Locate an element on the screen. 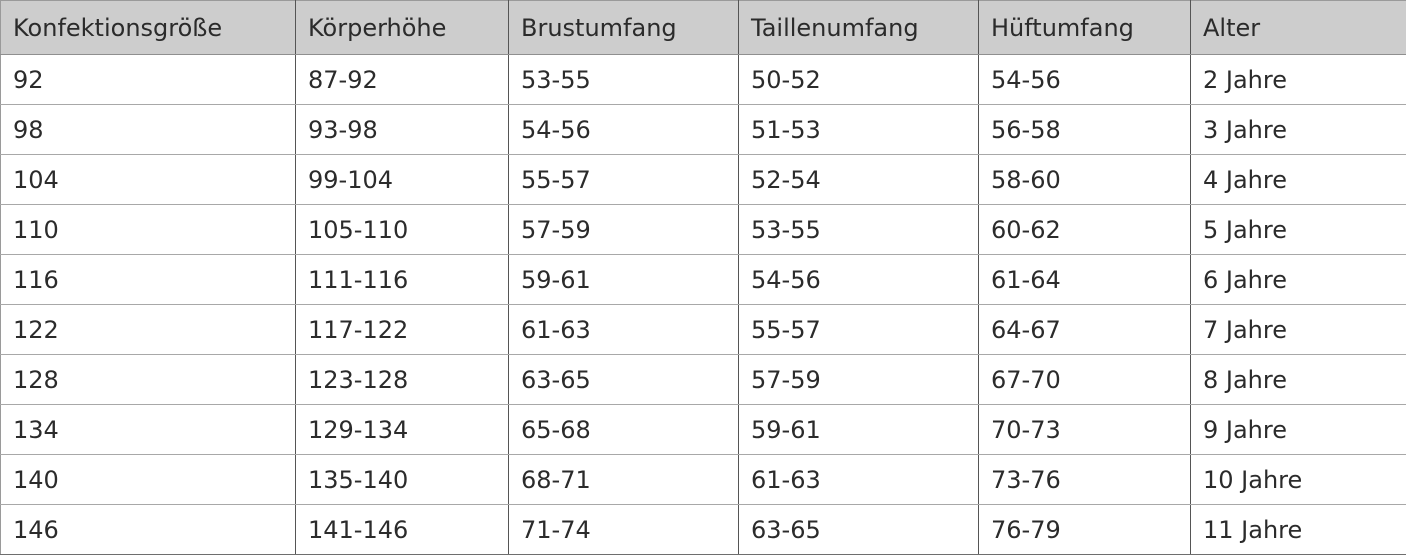 The image size is (1406, 555). table-cell: 65-68 is located at coordinates (624, 430).